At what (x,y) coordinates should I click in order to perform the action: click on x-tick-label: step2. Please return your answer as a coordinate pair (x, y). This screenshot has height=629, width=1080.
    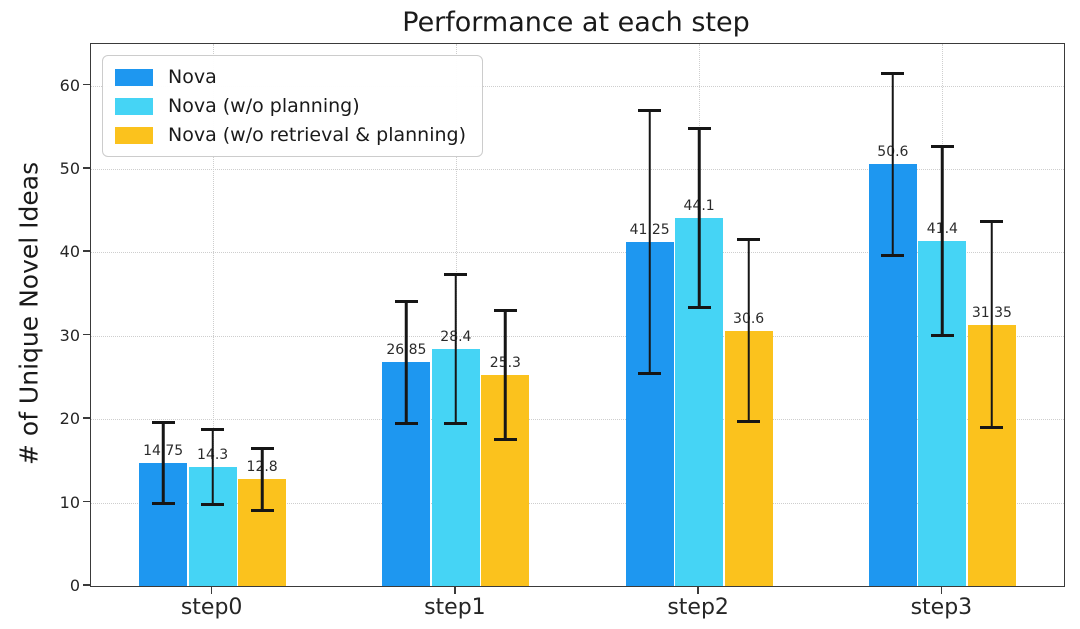
    Looking at the image, I should click on (698, 607).